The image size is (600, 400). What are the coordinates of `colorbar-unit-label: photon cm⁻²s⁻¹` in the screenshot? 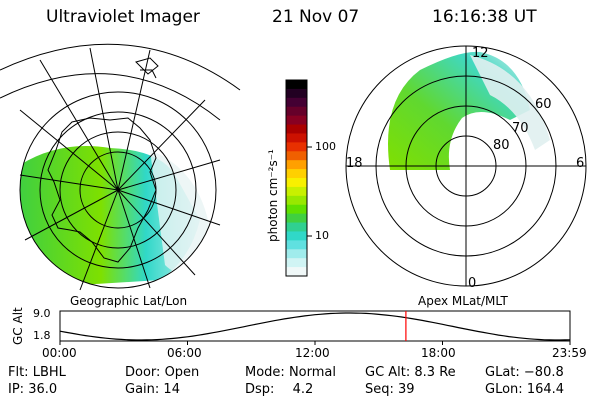 It's located at (273, 195).